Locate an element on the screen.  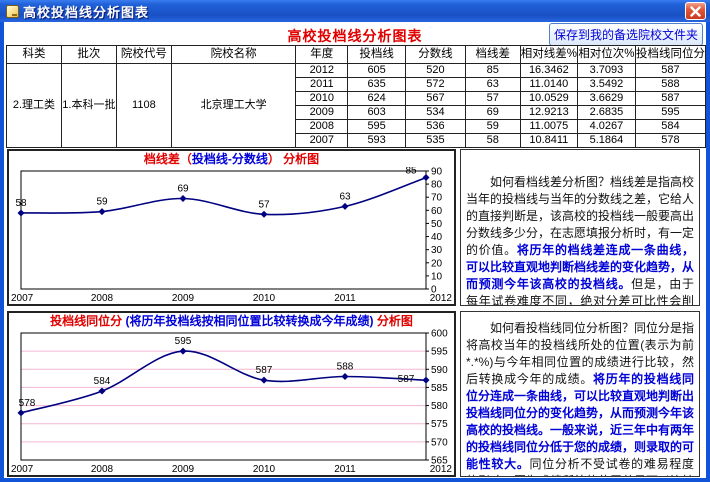
cell-rel-diff: 11.0140 is located at coordinates (548, 84).